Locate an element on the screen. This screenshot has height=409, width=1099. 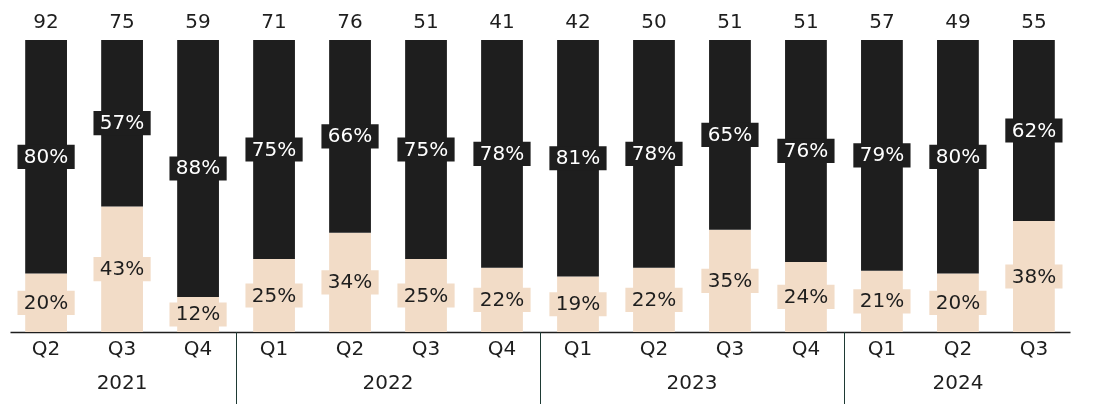
data-label: 24% is located at coordinates (806, 295).